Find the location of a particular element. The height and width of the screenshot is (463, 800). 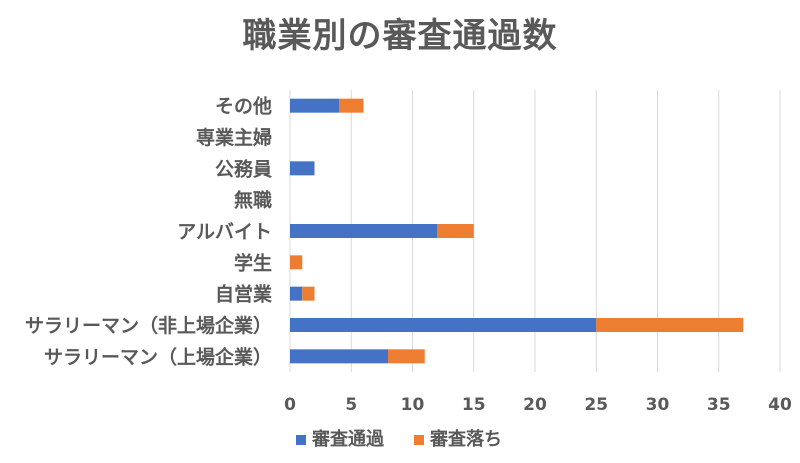

x-tick-label-6: 30 is located at coordinates (658, 405).